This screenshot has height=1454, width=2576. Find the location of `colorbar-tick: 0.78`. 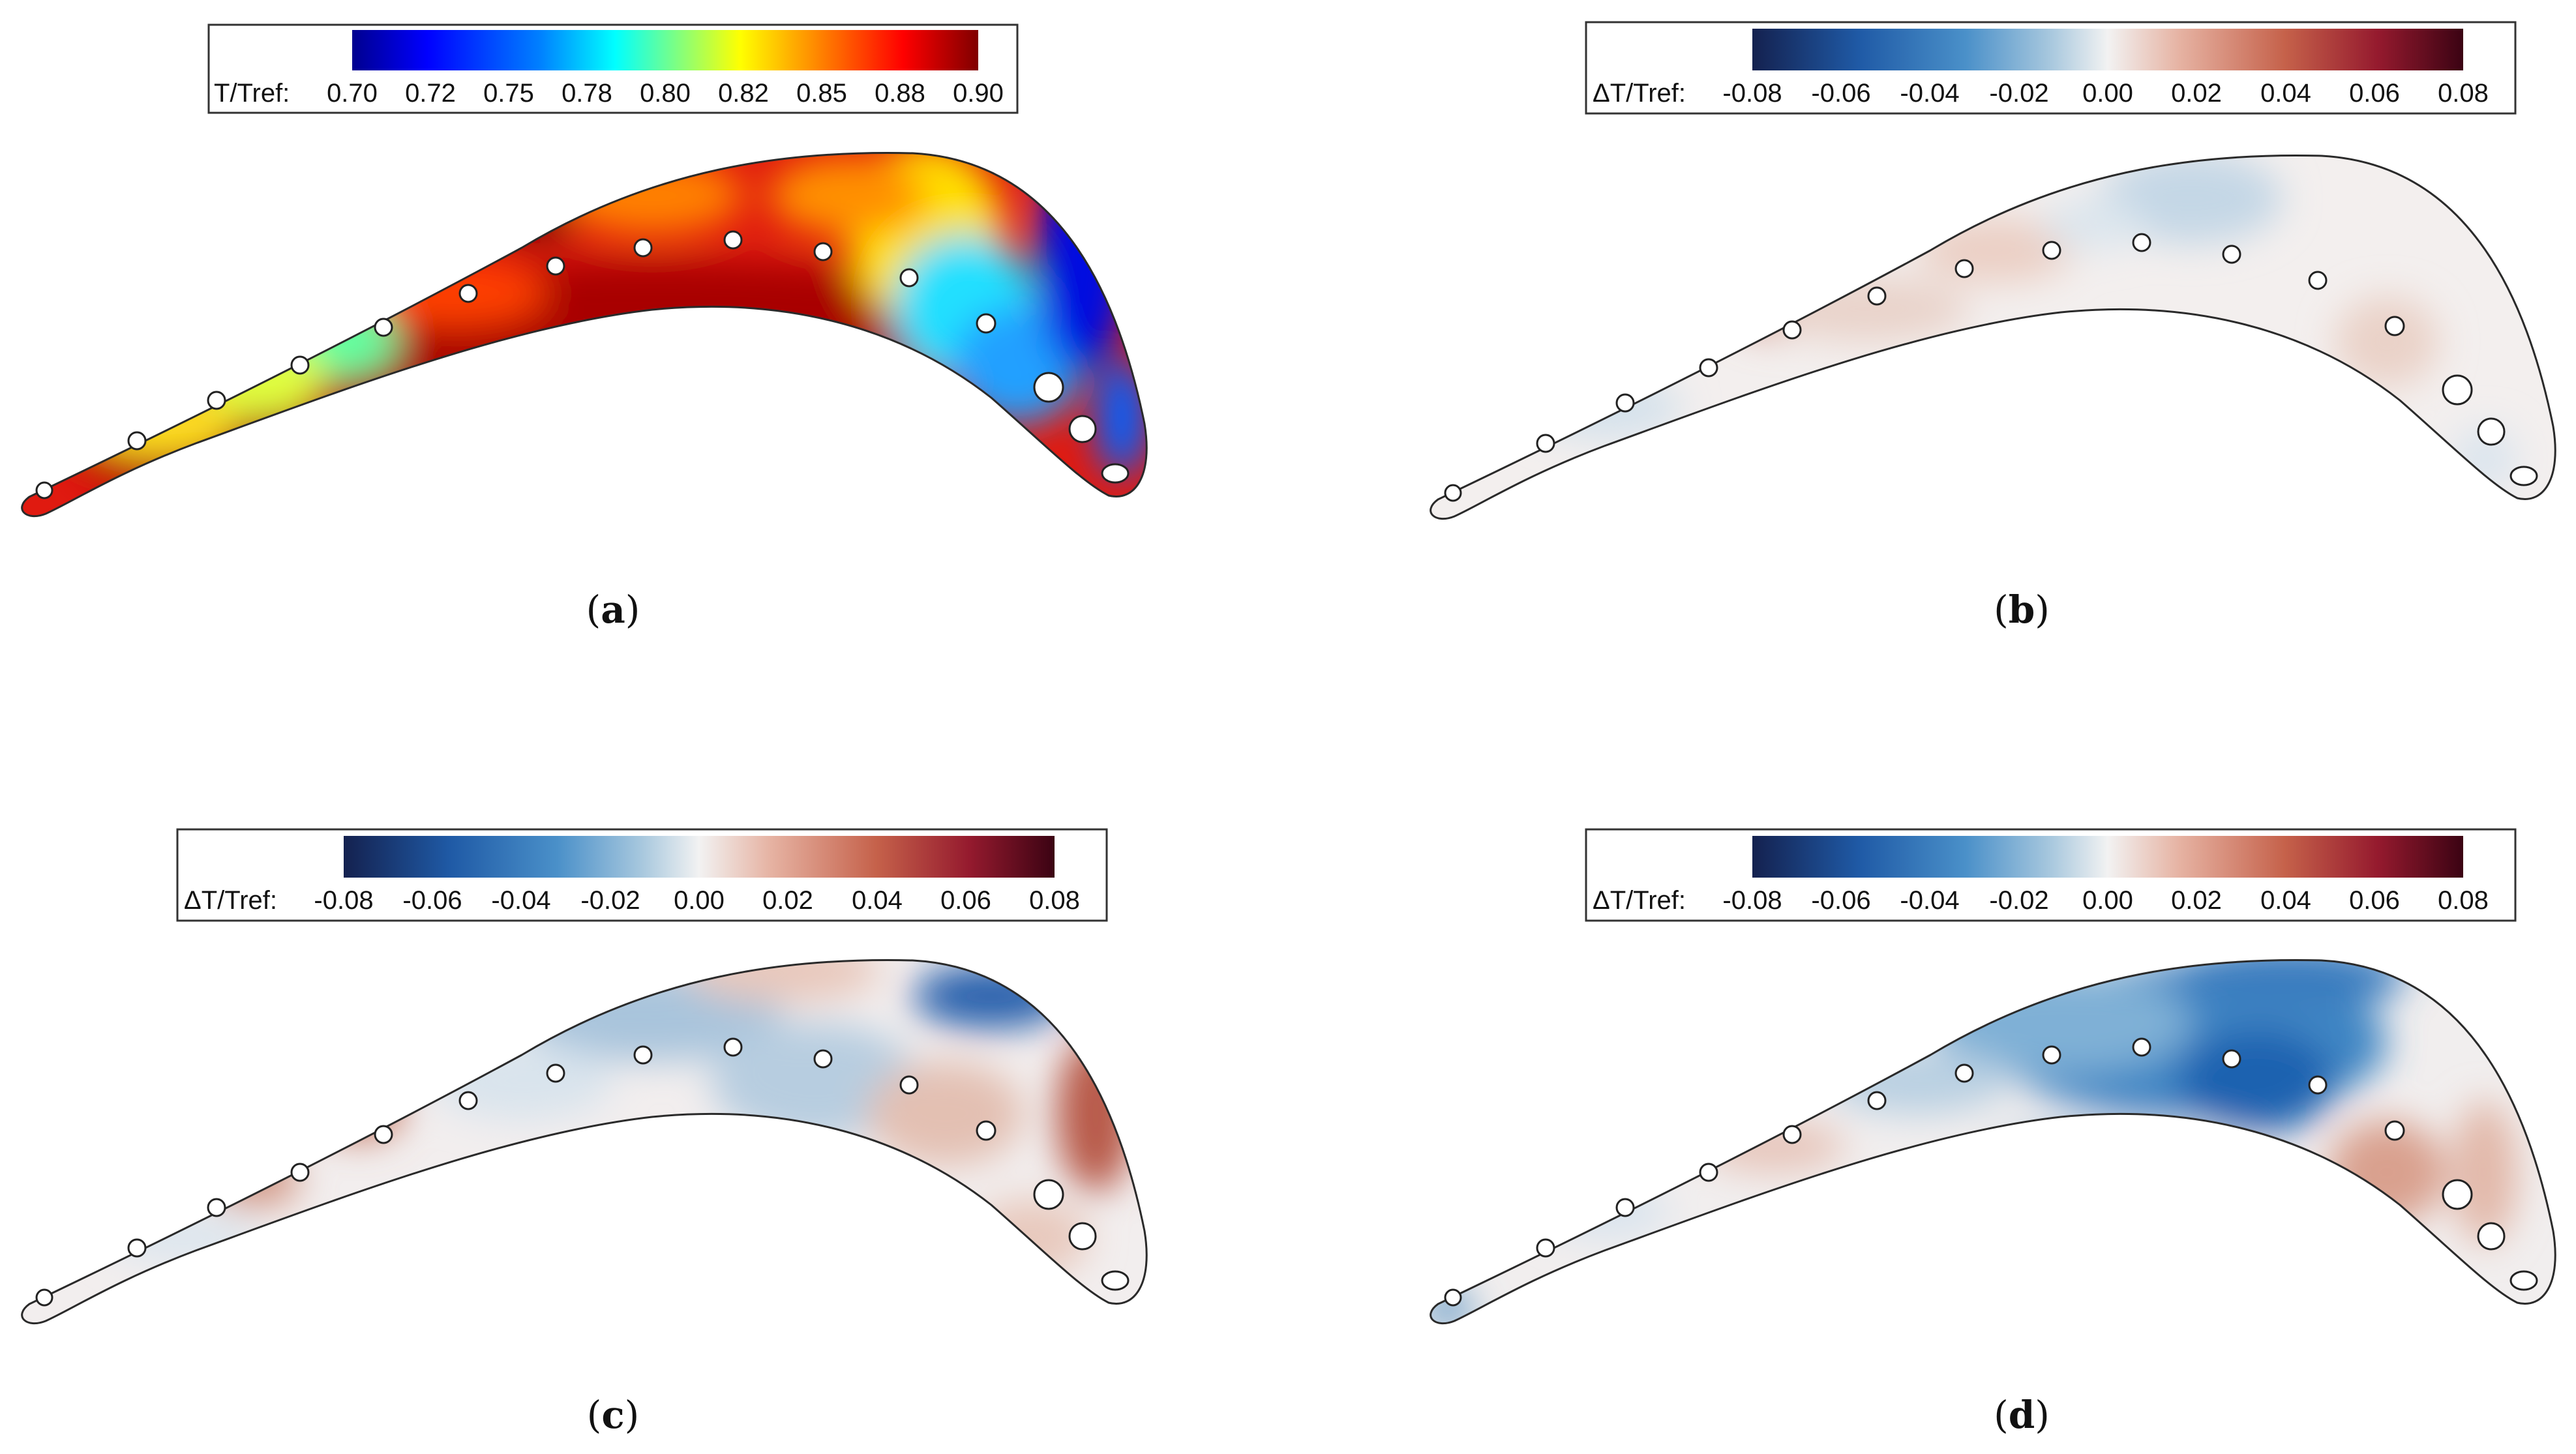

colorbar-tick: 0.78 is located at coordinates (587, 93).